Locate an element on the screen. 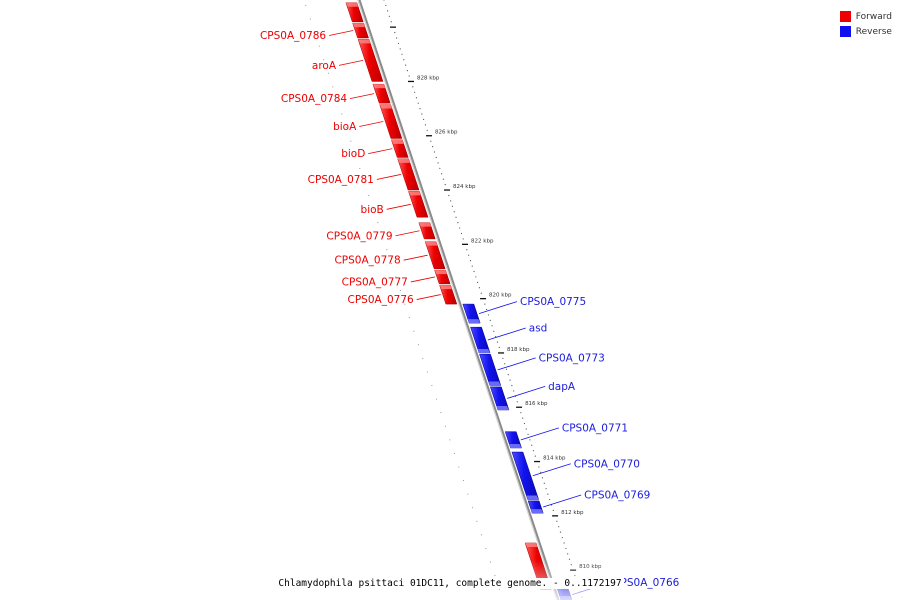 Image resolution: width=900 pixels, height=600 pixels. forward-gene-label: aroA is located at coordinates (324, 66).